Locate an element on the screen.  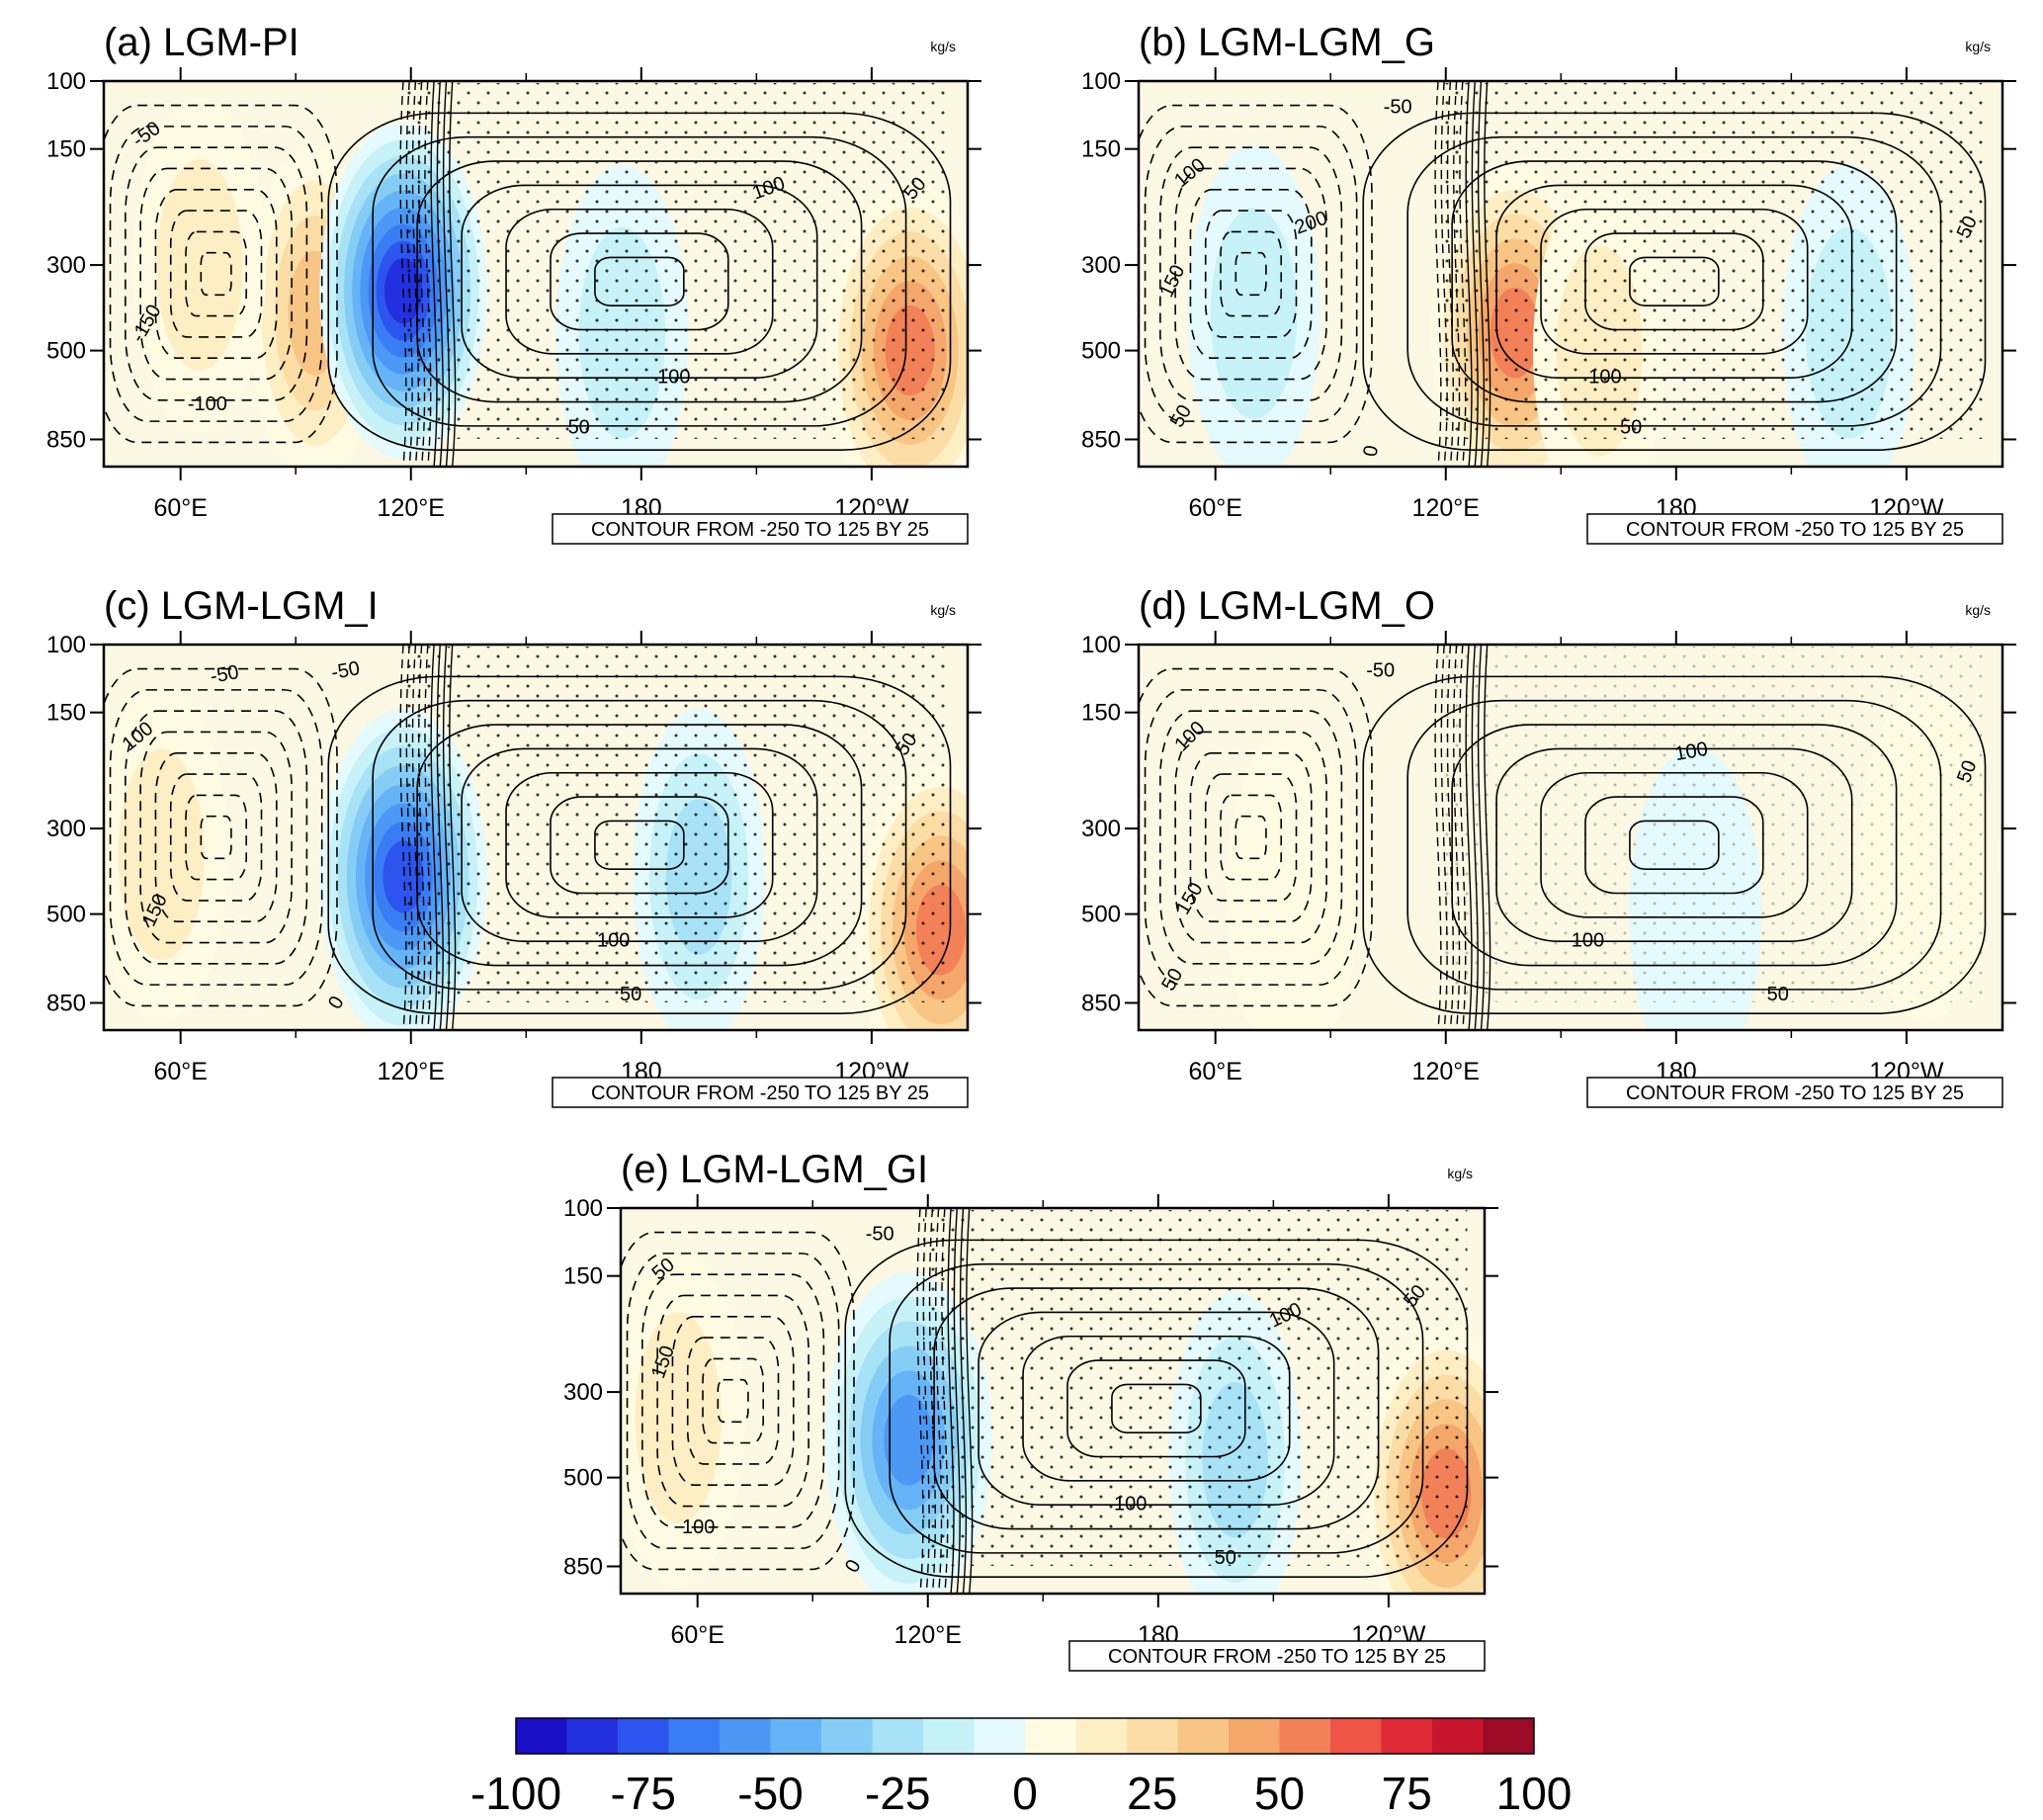
contour-label: -50 is located at coordinates (880, 1235).